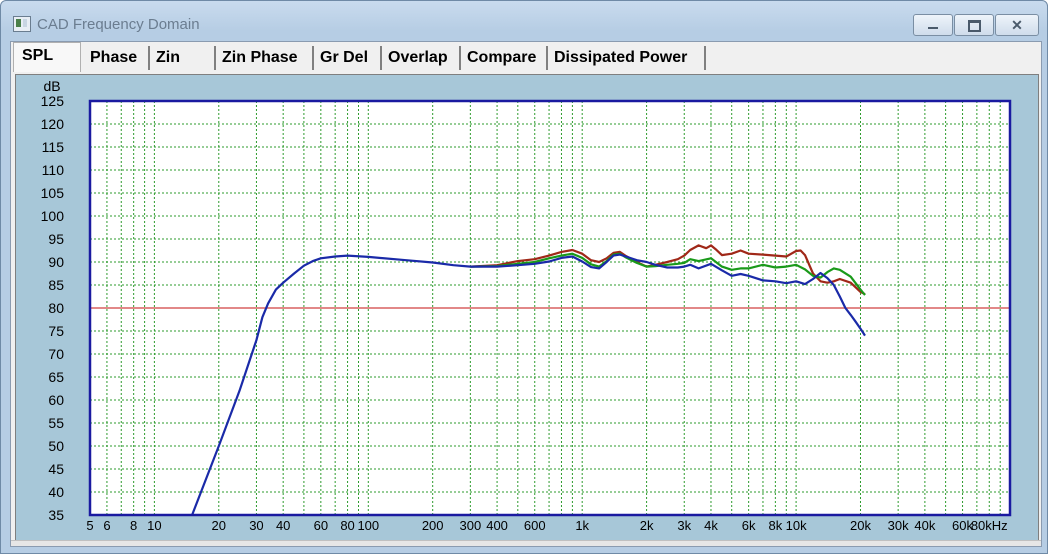 The height and width of the screenshot is (554, 1048). I want to click on x-tick-label: 40k, so click(924, 525).